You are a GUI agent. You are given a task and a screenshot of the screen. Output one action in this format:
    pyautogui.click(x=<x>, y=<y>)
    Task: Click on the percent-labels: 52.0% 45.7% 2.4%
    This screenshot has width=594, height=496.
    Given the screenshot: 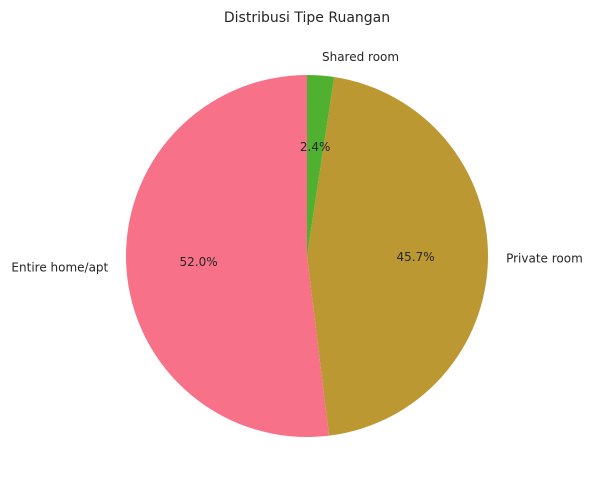 What is the action you would take?
    pyautogui.click(x=307, y=204)
    